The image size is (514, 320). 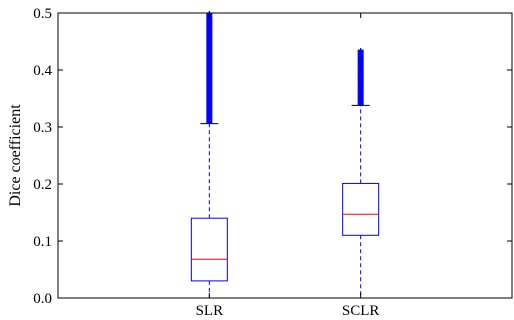 What do you see at coordinates (42, 242) in the screenshot?
I see `y-tick-label: 0.1` at bounding box center [42, 242].